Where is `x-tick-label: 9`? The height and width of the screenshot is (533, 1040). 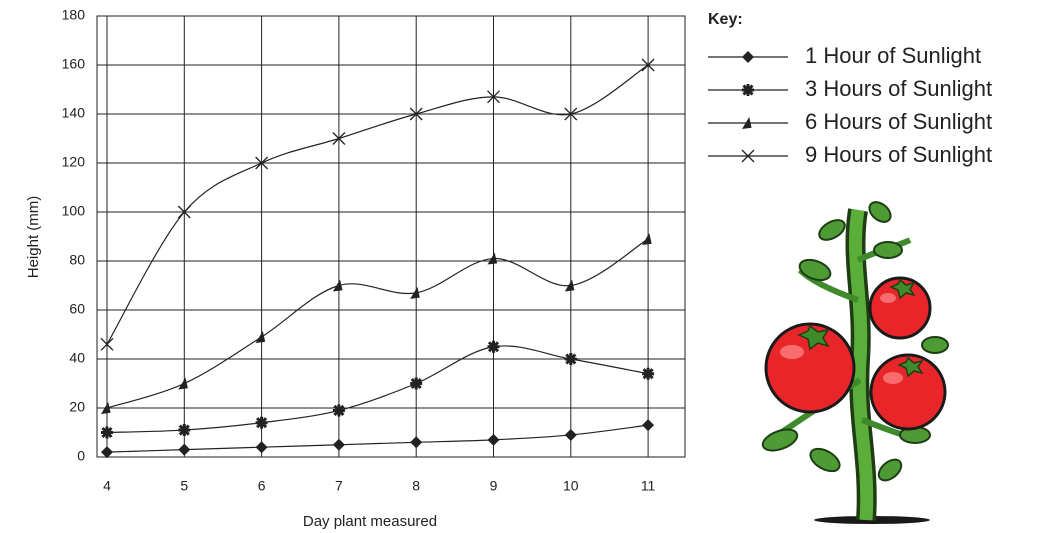 x-tick-label: 9 is located at coordinates (494, 486).